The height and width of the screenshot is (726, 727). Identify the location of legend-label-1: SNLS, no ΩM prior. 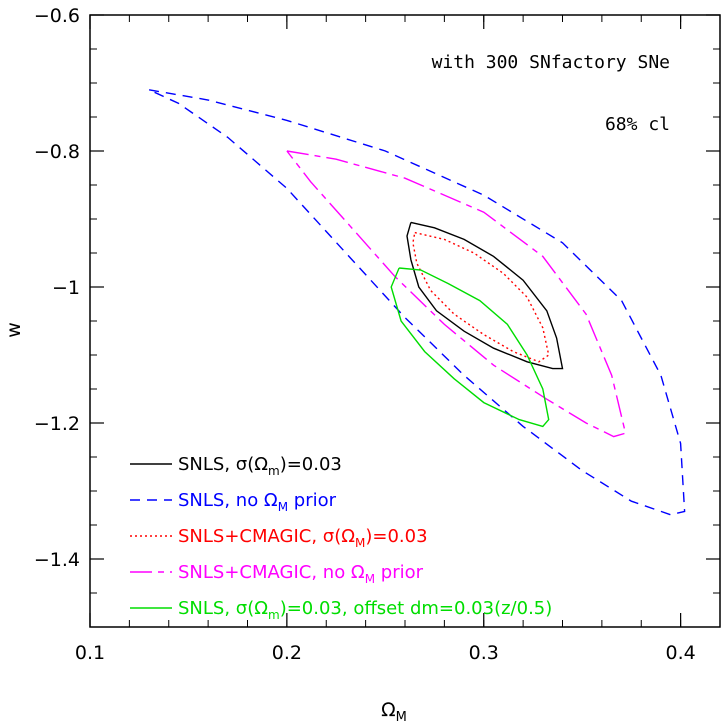
(257, 502).